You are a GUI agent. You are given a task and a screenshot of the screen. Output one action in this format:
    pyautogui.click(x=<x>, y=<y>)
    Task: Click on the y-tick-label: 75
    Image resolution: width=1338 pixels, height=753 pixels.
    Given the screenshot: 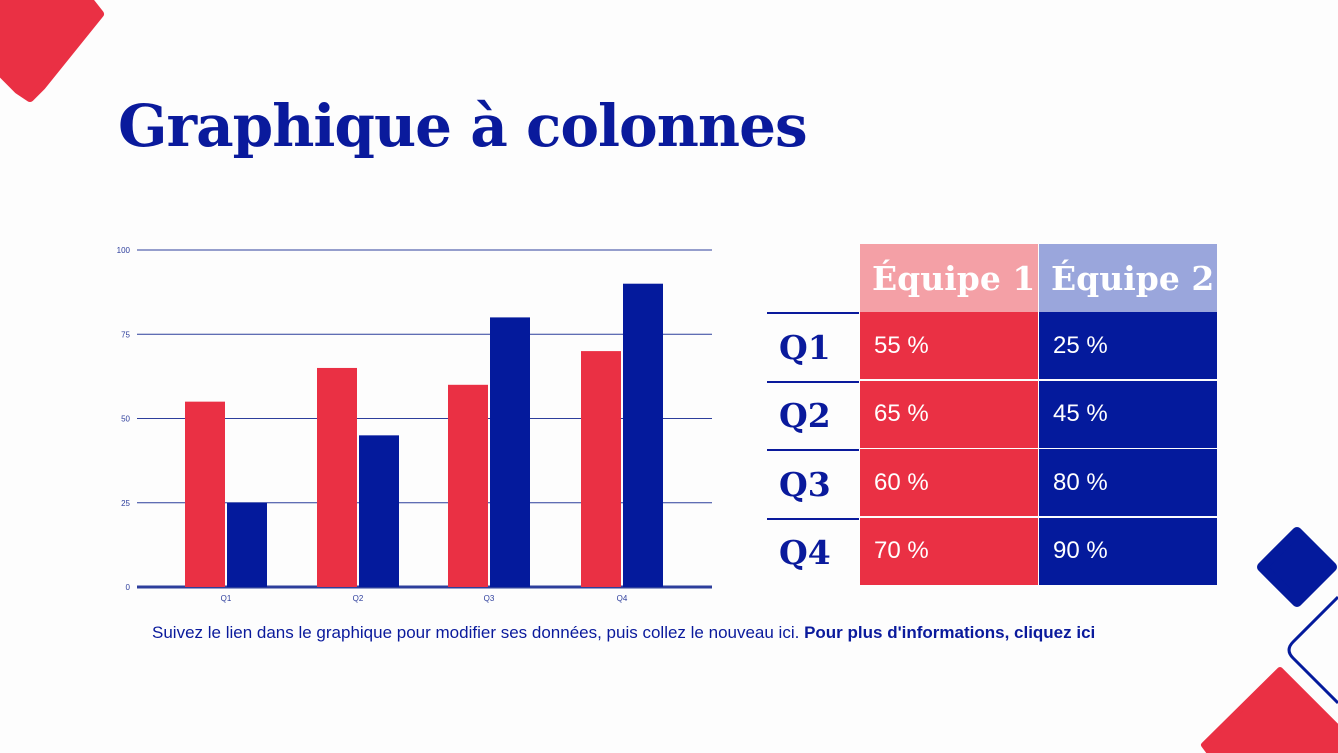 What is the action you would take?
    pyautogui.click(x=125, y=334)
    